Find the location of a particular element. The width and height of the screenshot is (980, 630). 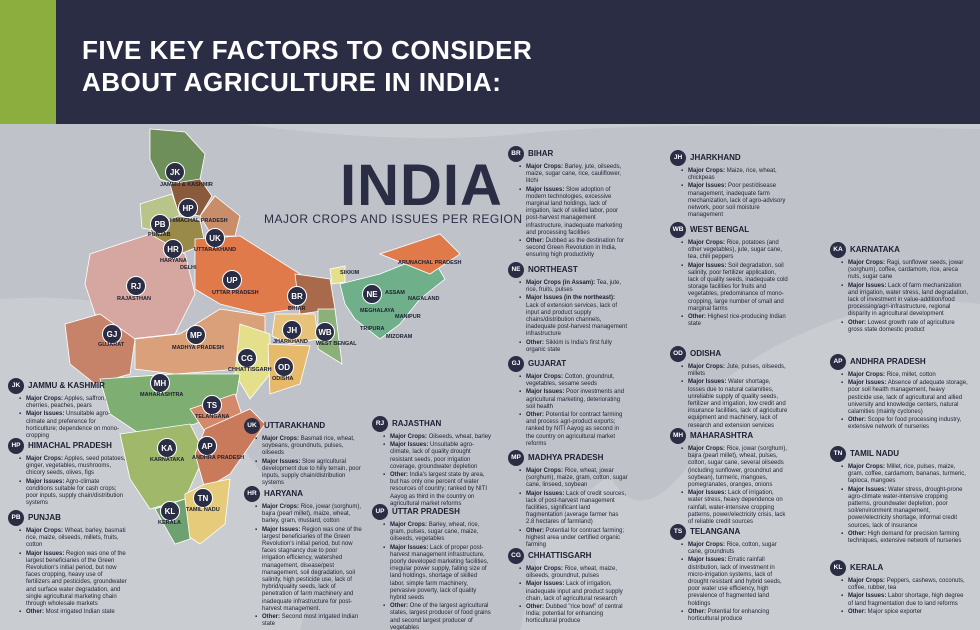

map-badge-od: OD is located at coordinates (284, 367).